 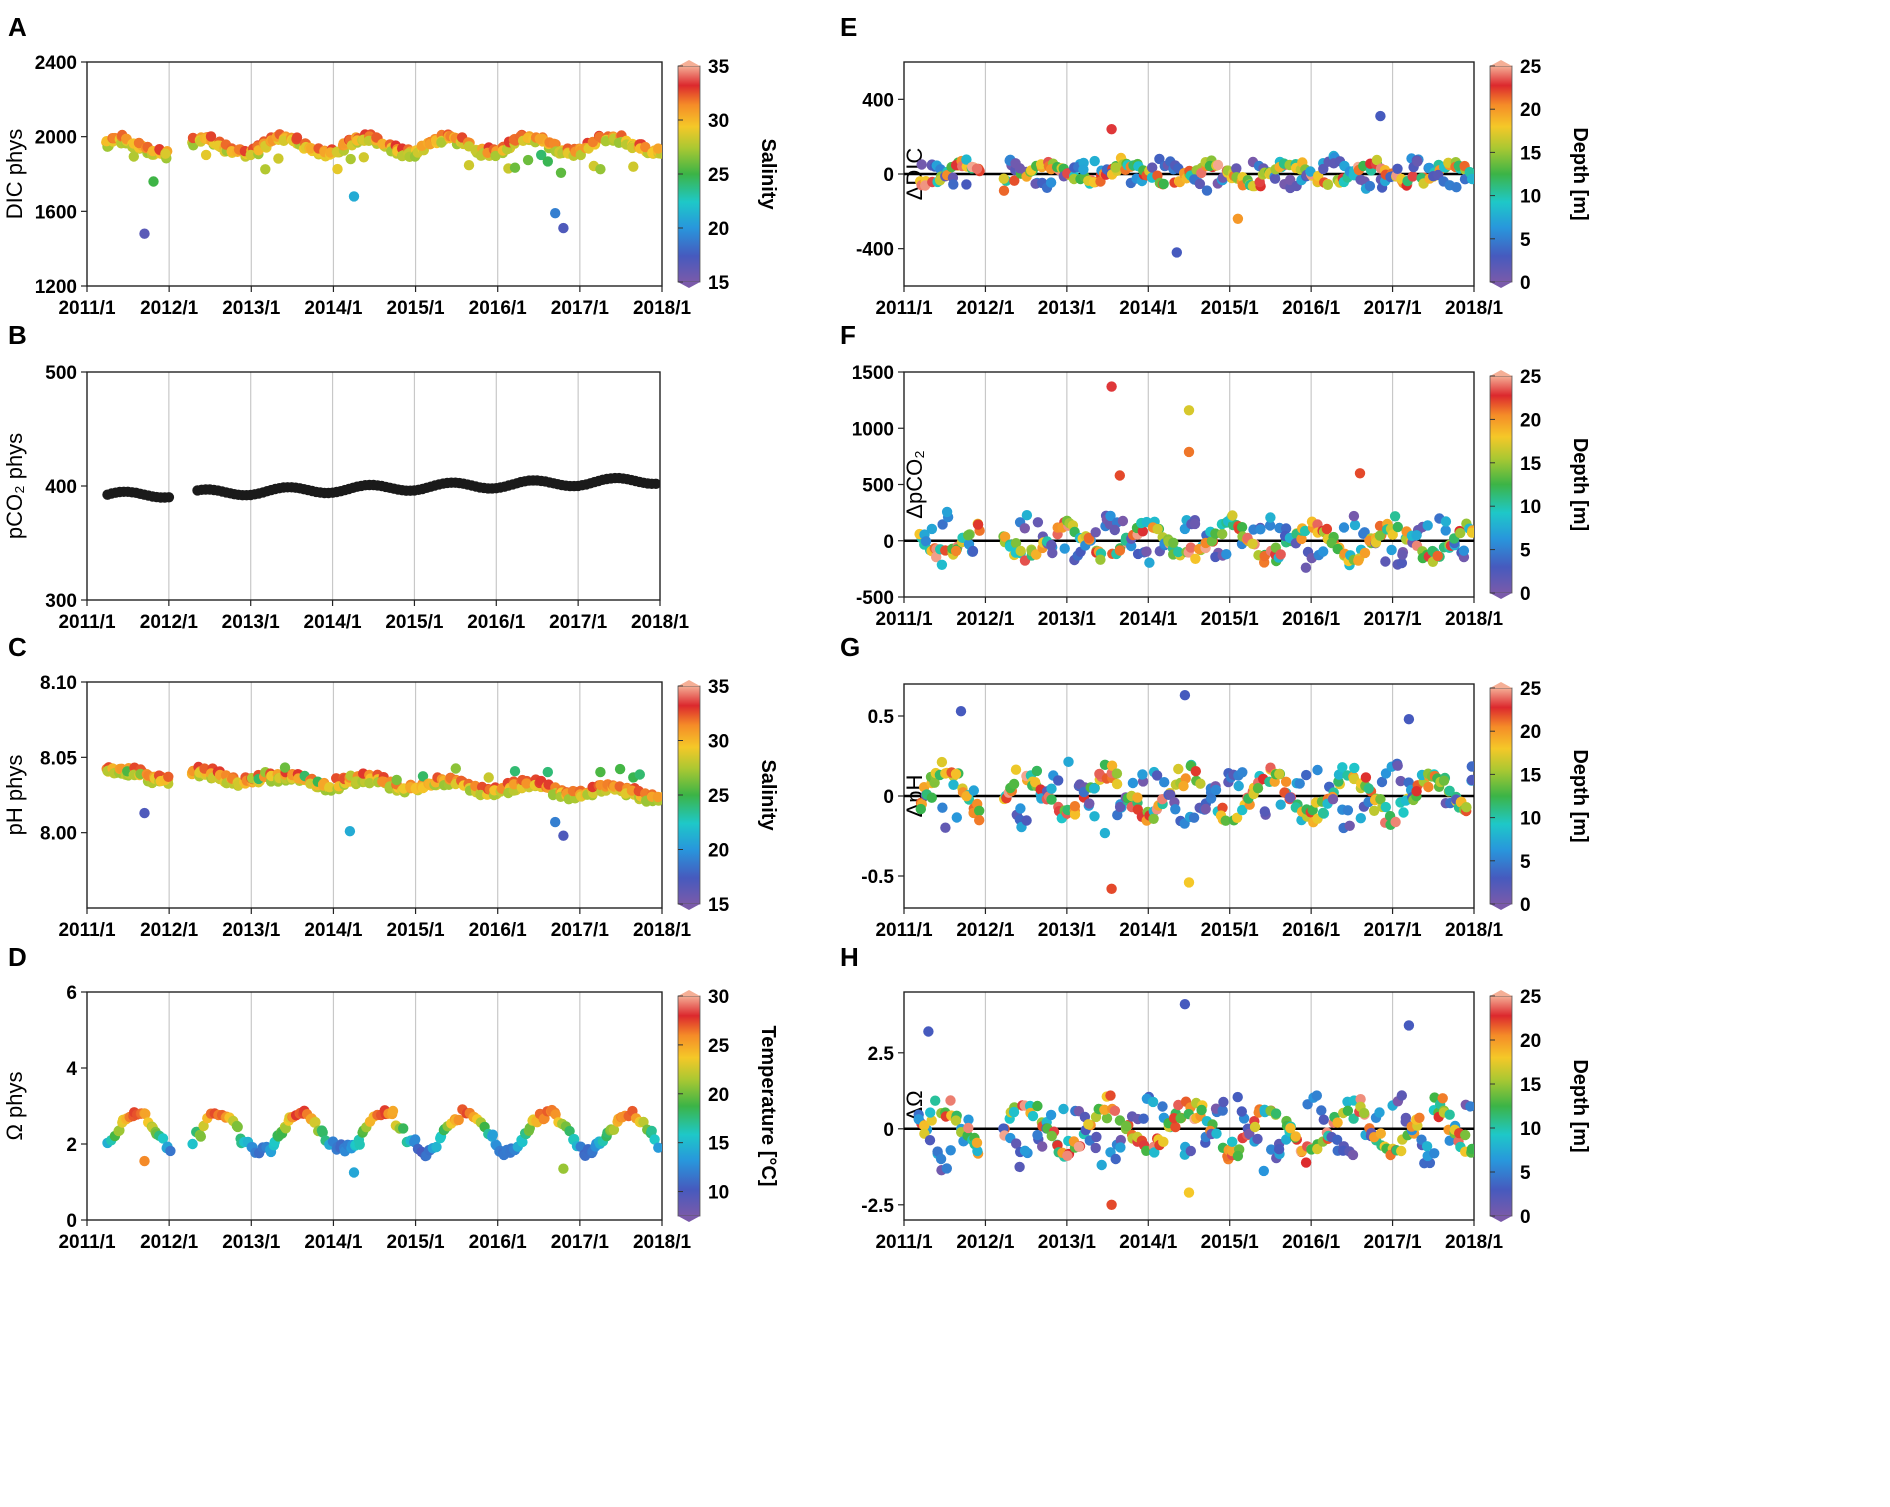 What do you see at coordinates (1311, 1242) in the screenshot?
I see `x-tick-label: 2016/1` at bounding box center [1311, 1242].